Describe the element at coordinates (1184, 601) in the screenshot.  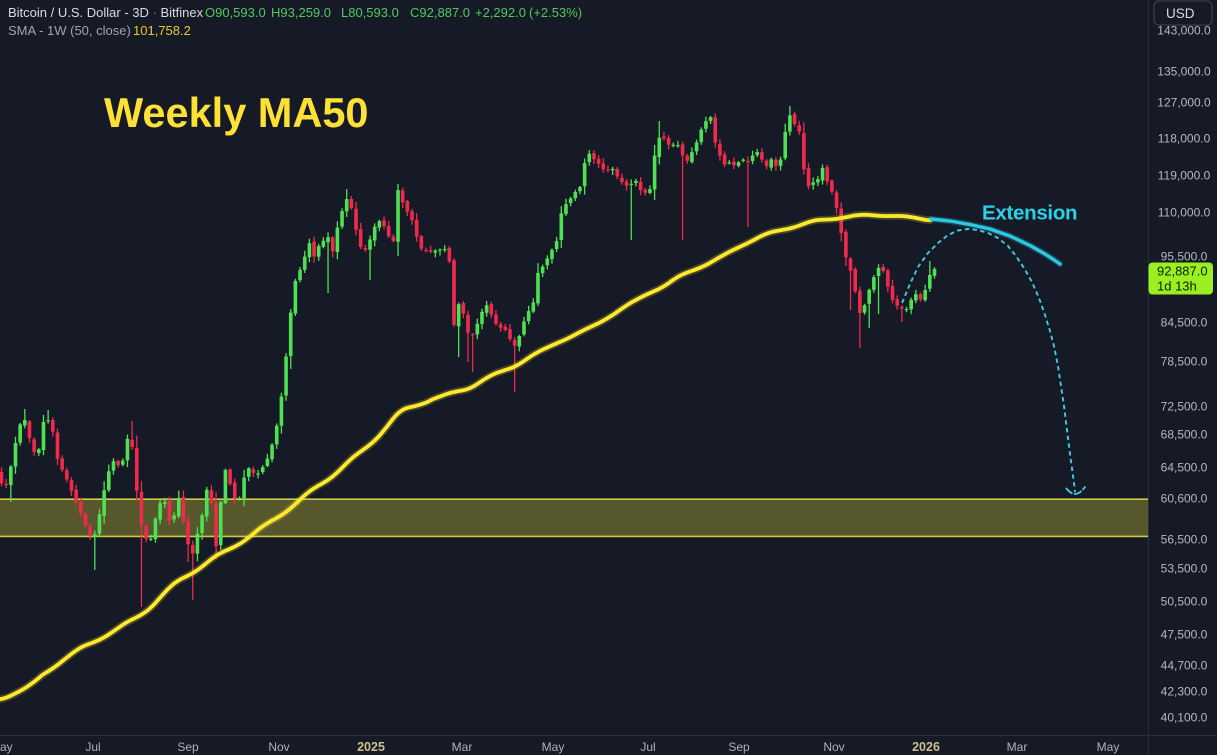
I see `svg-text: 50,500.0` at that location.